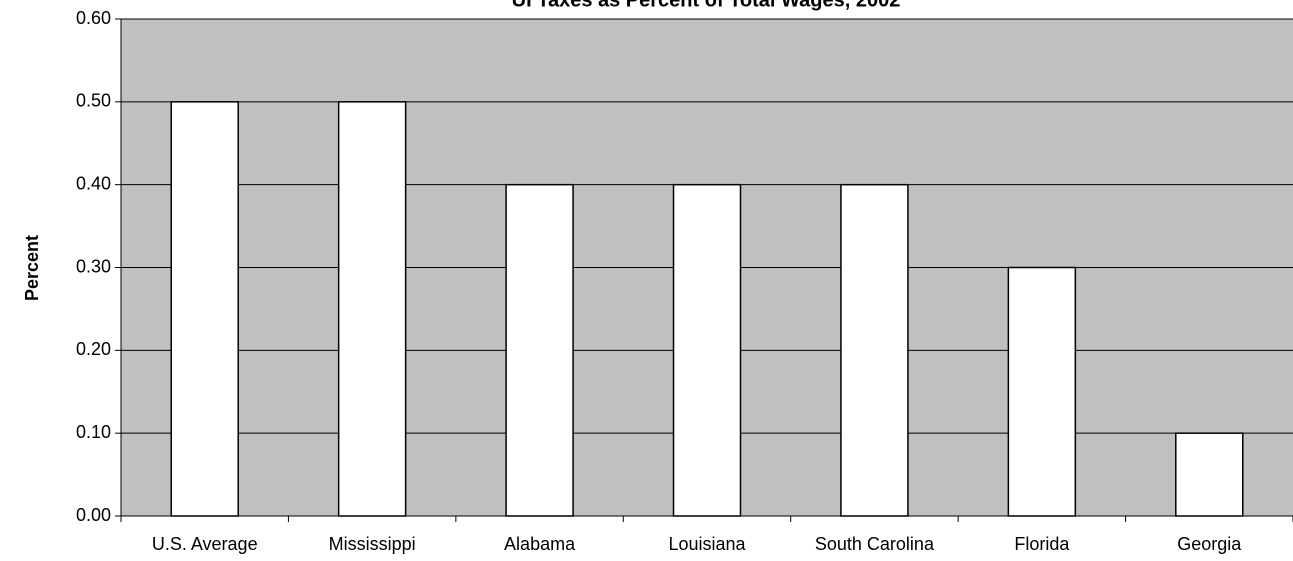  Describe the element at coordinates (1042, 544) in the screenshot. I see `x-tick-label: Florida` at that location.